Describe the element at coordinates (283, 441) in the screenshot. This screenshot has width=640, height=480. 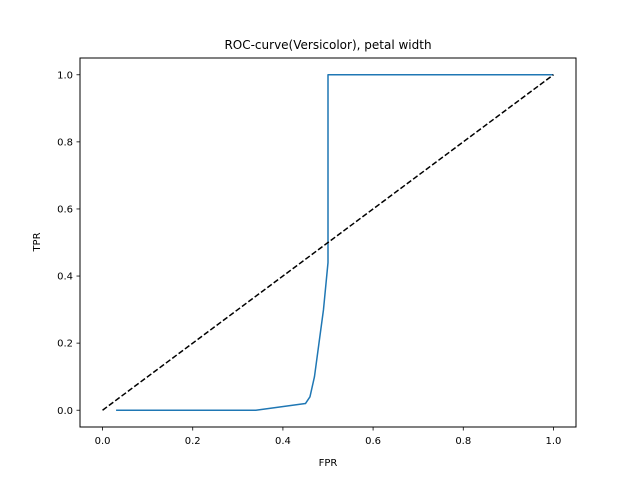
I see `x-tick-label: 0.4` at that location.